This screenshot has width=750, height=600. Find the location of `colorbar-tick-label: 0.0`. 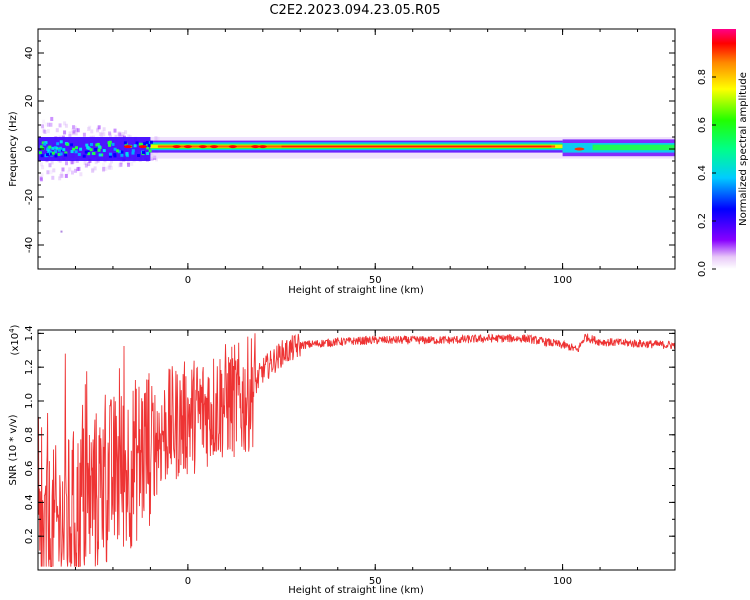

colorbar-tick-label: 0.0 is located at coordinates (702, 269).